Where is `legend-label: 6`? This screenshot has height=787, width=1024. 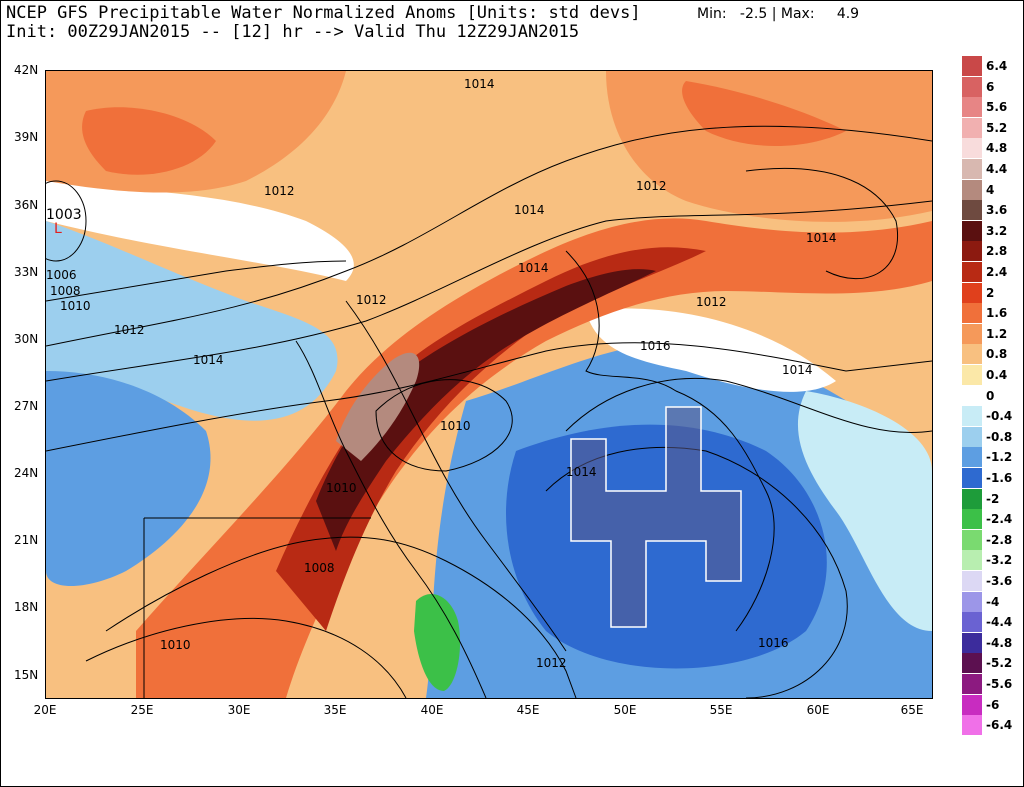 legend-label: 6 is located at coordinates (990, 86).